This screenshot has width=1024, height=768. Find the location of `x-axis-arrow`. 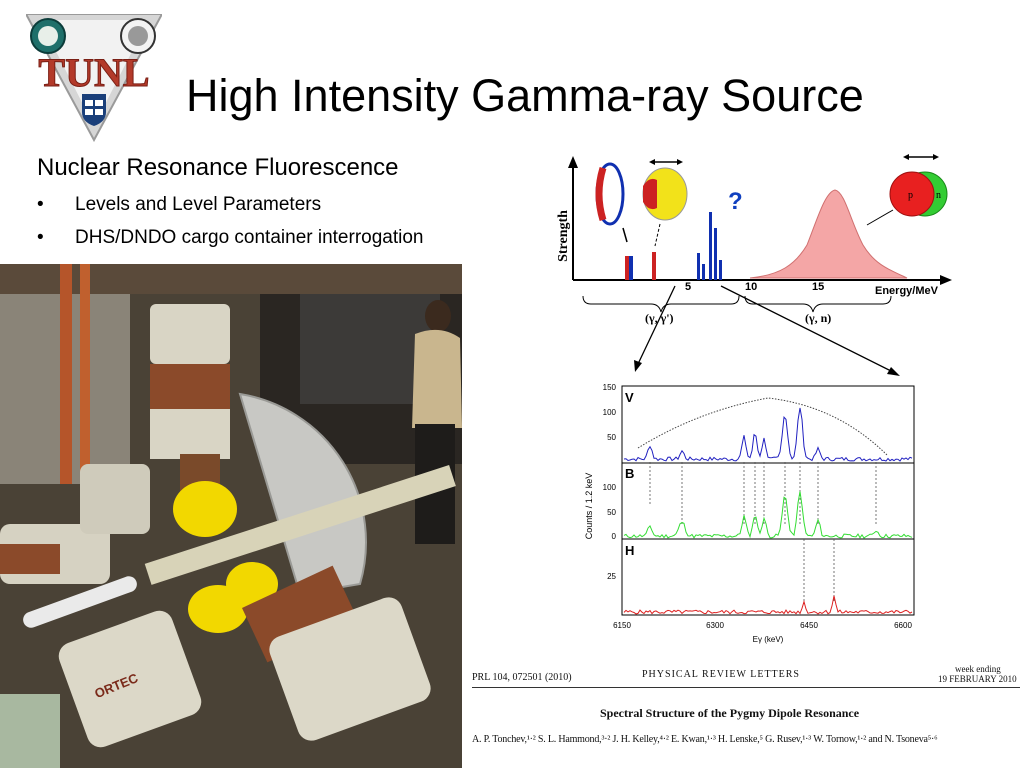

x-axis-arrow is located at coordinates (946, 280).